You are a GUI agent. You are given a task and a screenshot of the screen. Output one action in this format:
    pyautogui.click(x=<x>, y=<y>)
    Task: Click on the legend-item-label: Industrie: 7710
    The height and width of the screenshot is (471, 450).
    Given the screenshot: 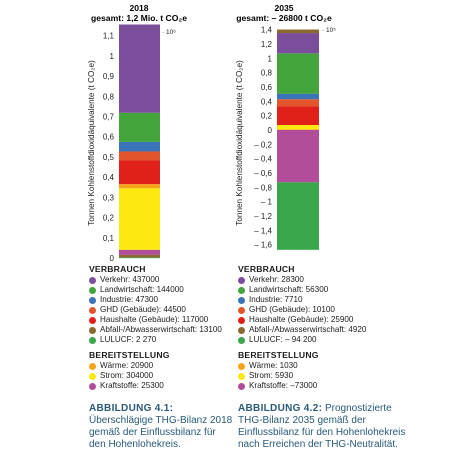 What is the action you would take?
    pyautogui.click(x=276, y=299)
    